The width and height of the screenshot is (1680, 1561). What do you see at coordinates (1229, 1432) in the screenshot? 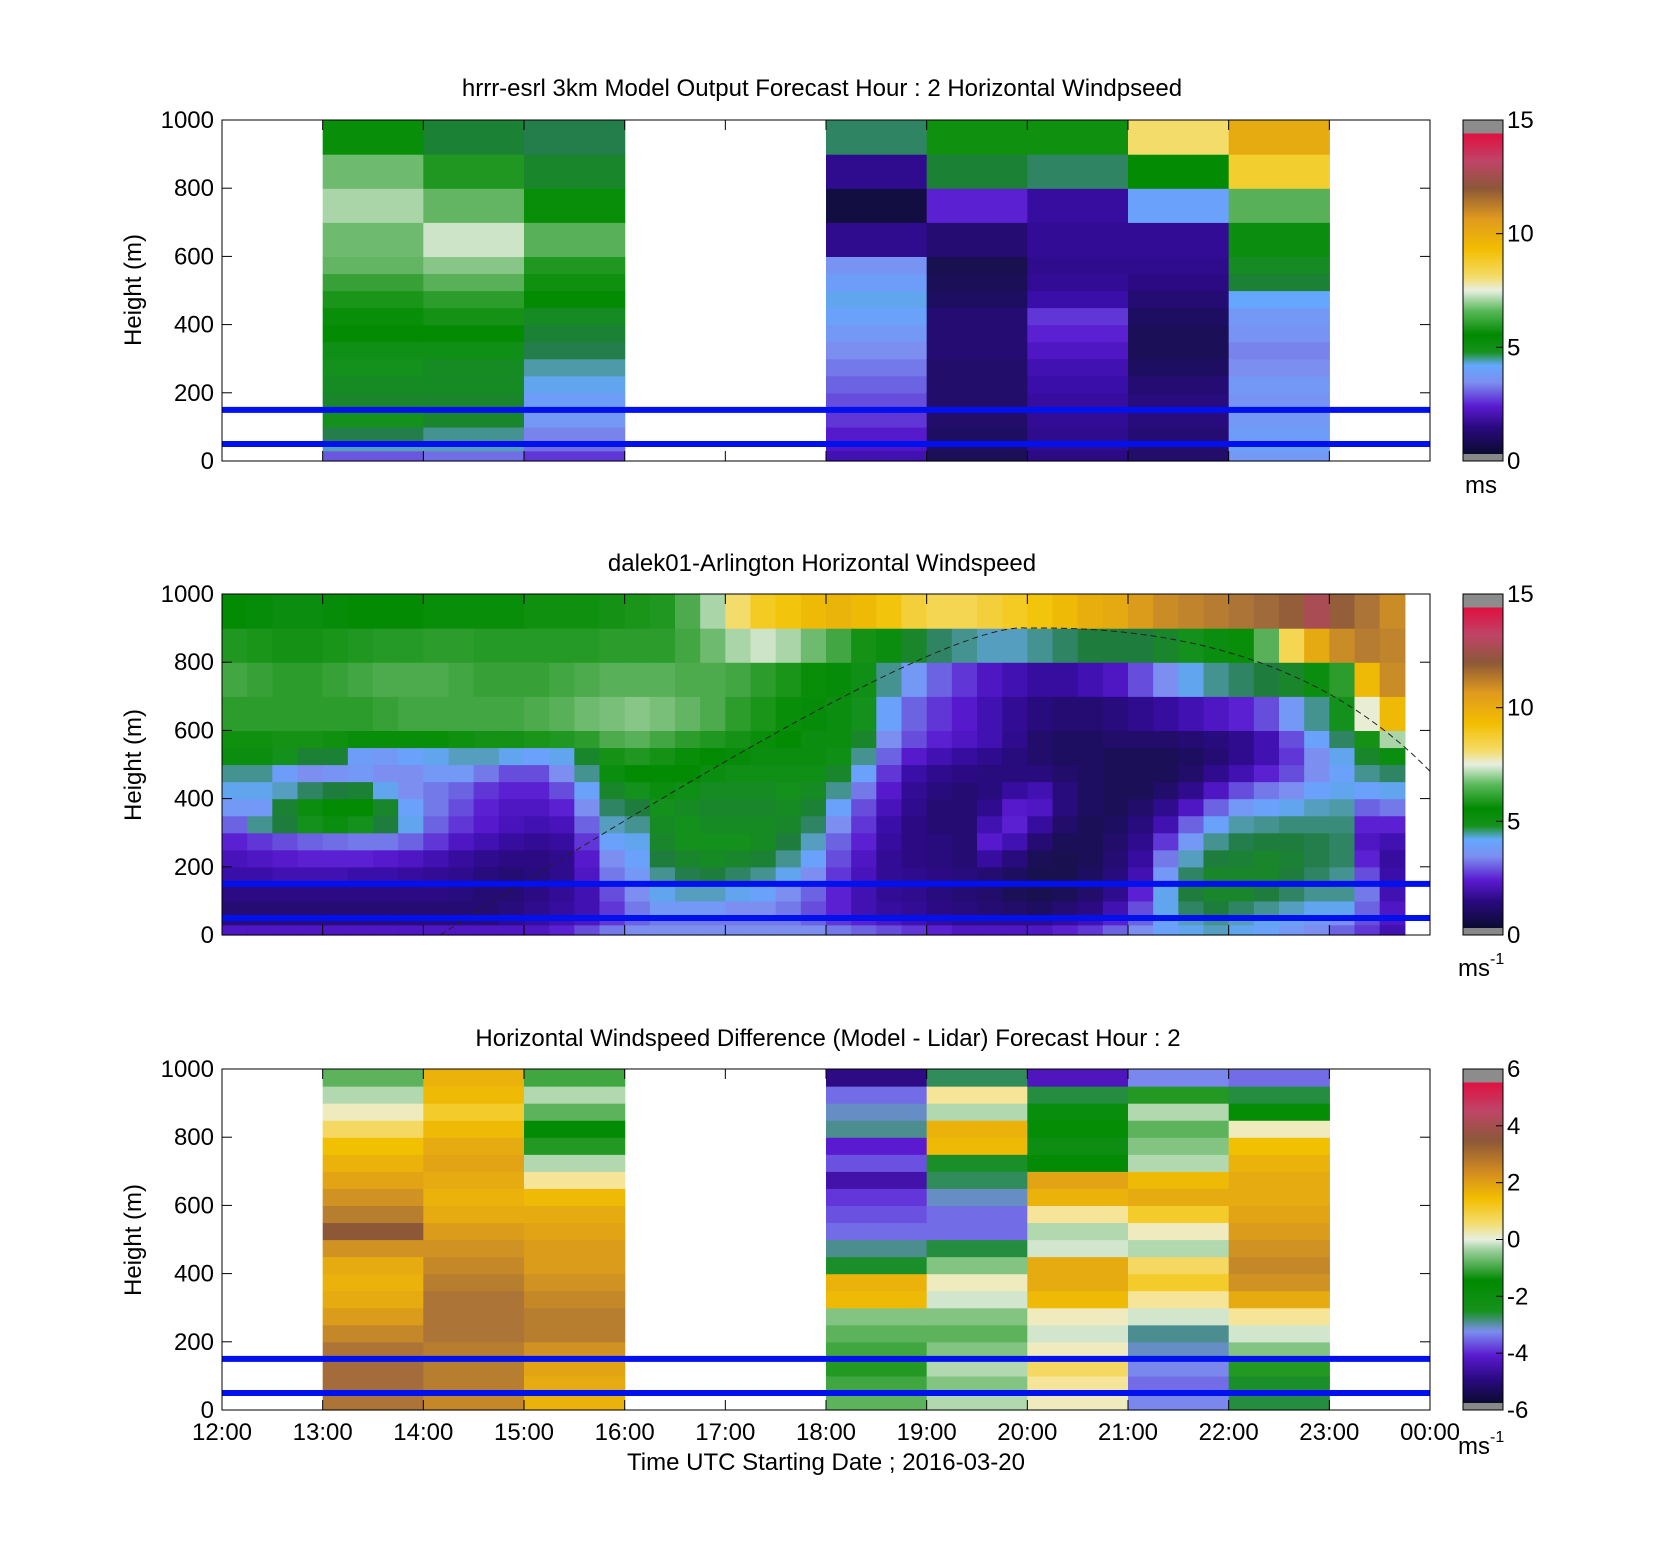
I see `x-tick-label: 22:00` at bounding box center [1229, 1432].